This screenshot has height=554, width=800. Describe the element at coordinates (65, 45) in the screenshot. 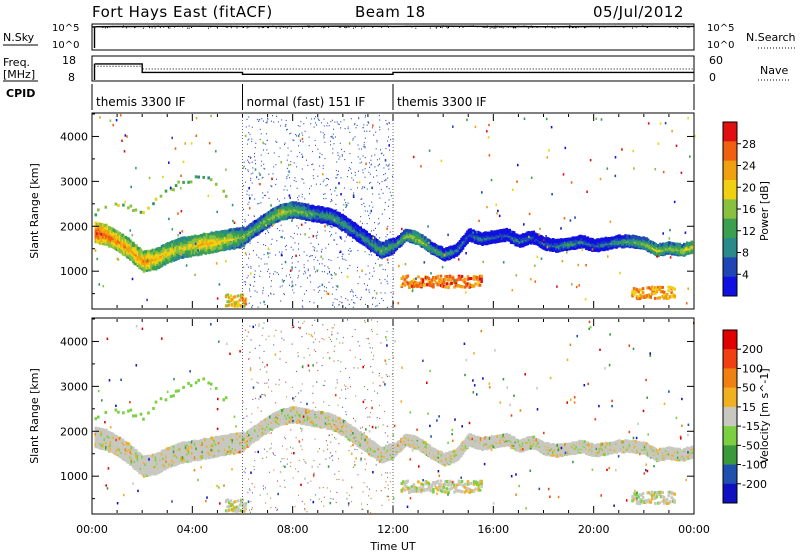

I see `noise-ytick-bottom: 10^0` at that location.